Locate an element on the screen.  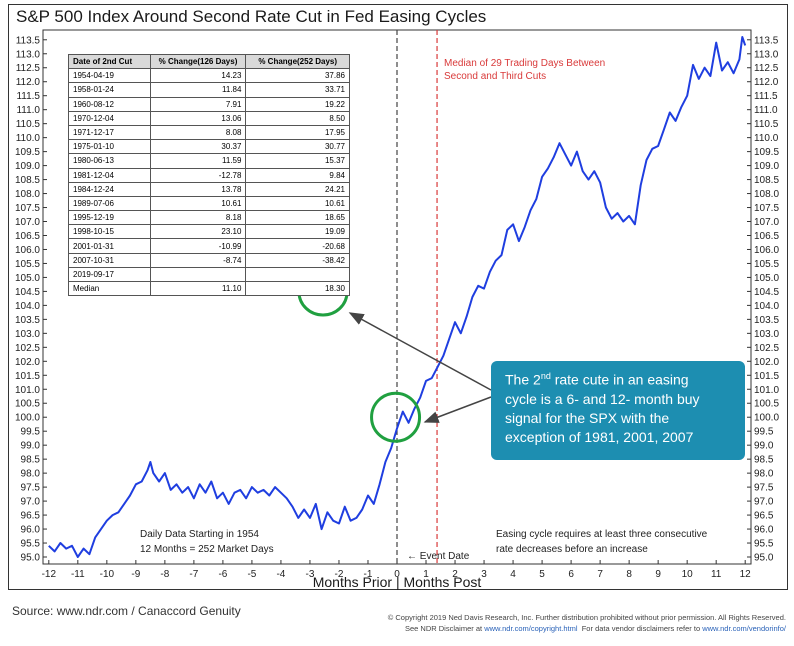
note-line: 12 Months = 252 Market Days is located at coordinates (207, 549).